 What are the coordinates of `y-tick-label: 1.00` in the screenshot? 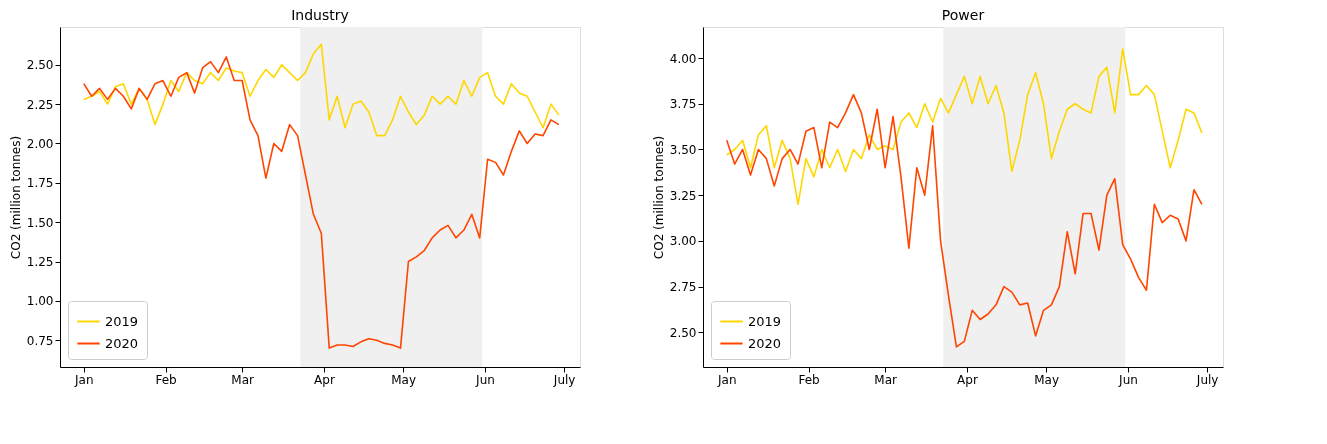 It's located at (40, 301).